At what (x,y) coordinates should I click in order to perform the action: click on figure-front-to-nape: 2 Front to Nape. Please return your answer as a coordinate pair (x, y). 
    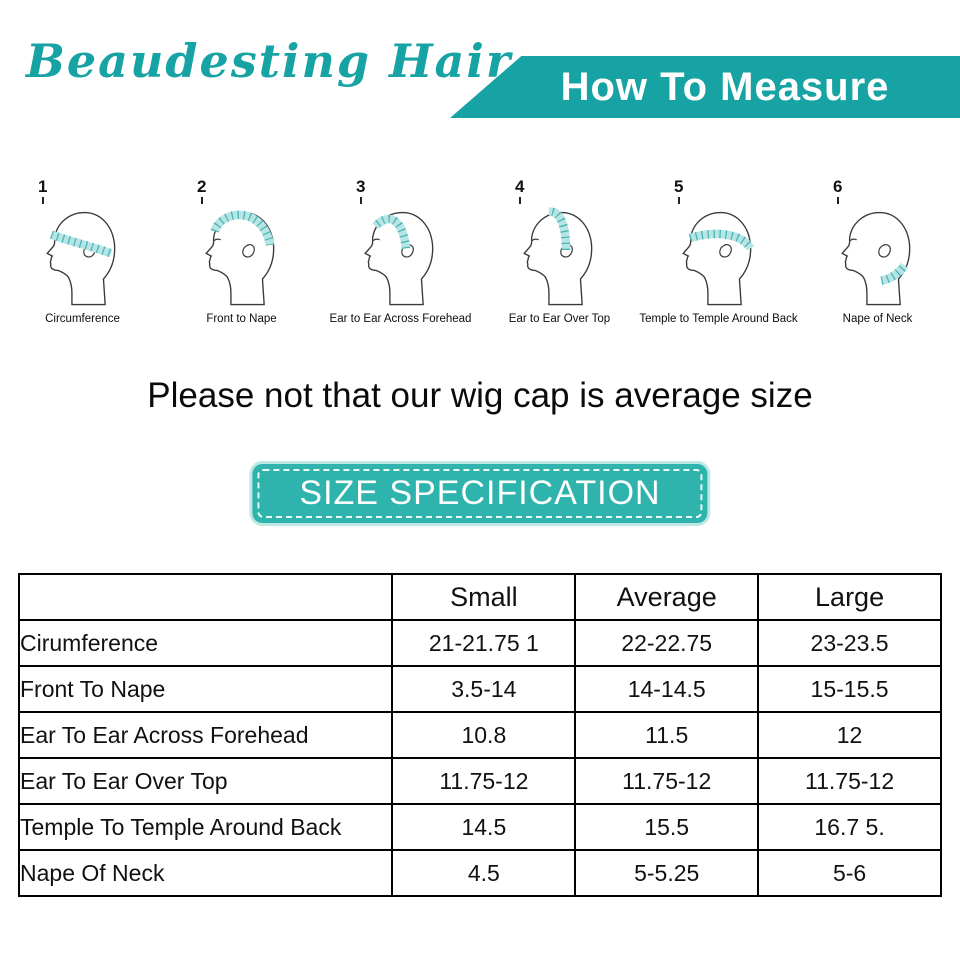
    Looking at the image, I should click on (241, 251).